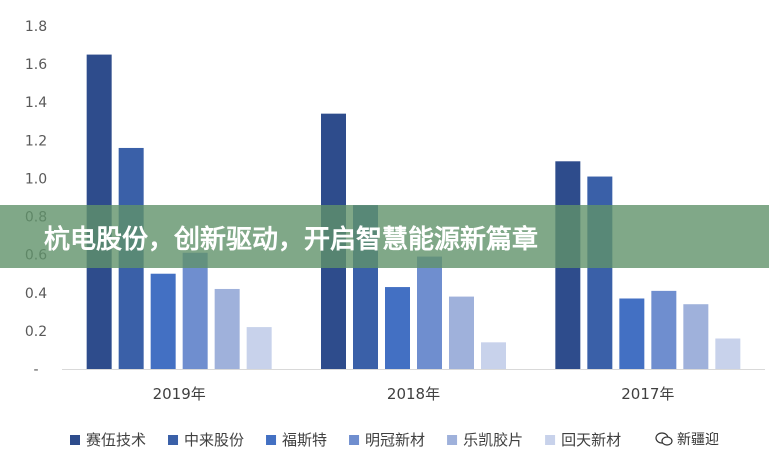  I want to click on legend-label: 赛伍技术, so click(116, 440).